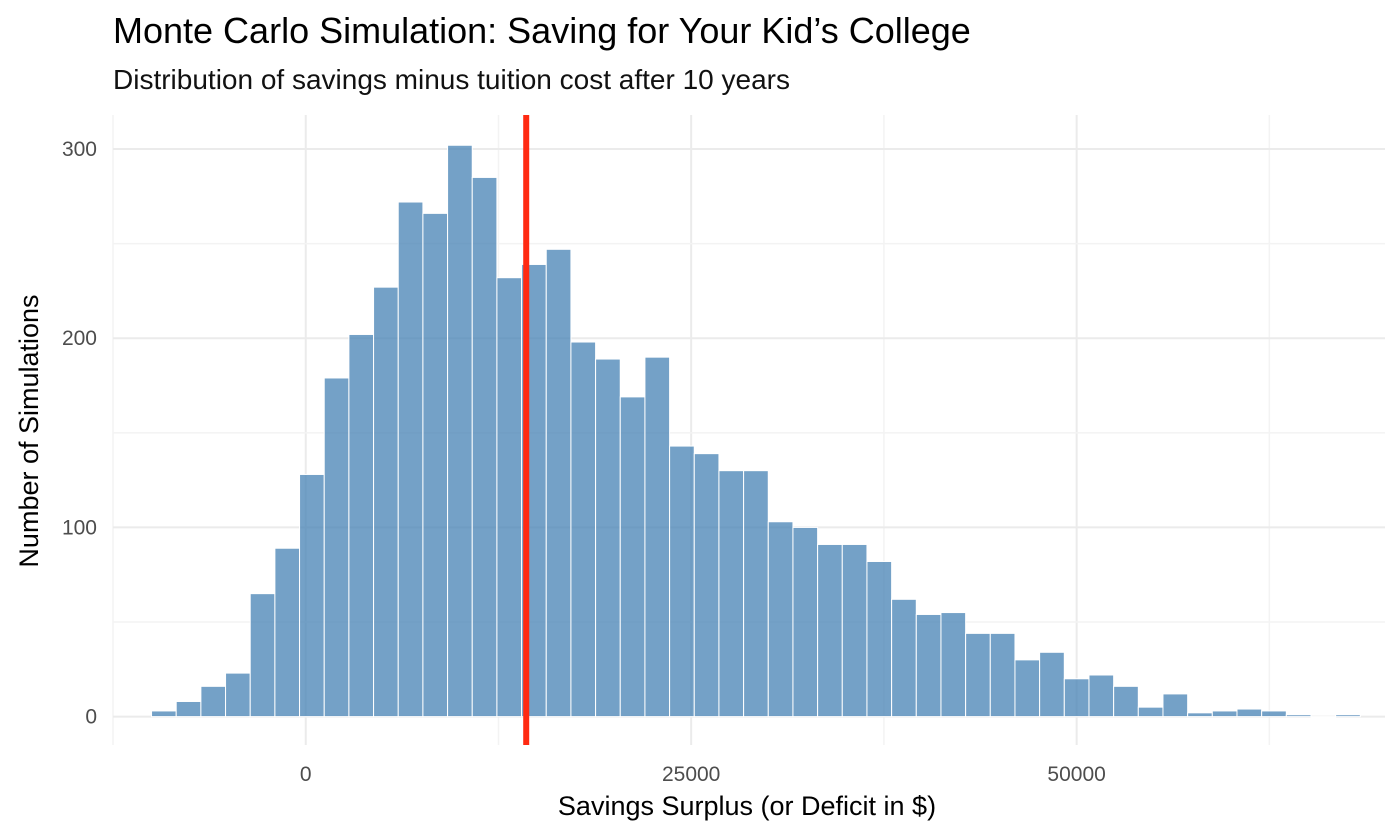 This screenshot has height=840, width=1400. Describe the element at coordinates (79, 338) in the screenshot. I see `y-tick-label: 200` at that location.